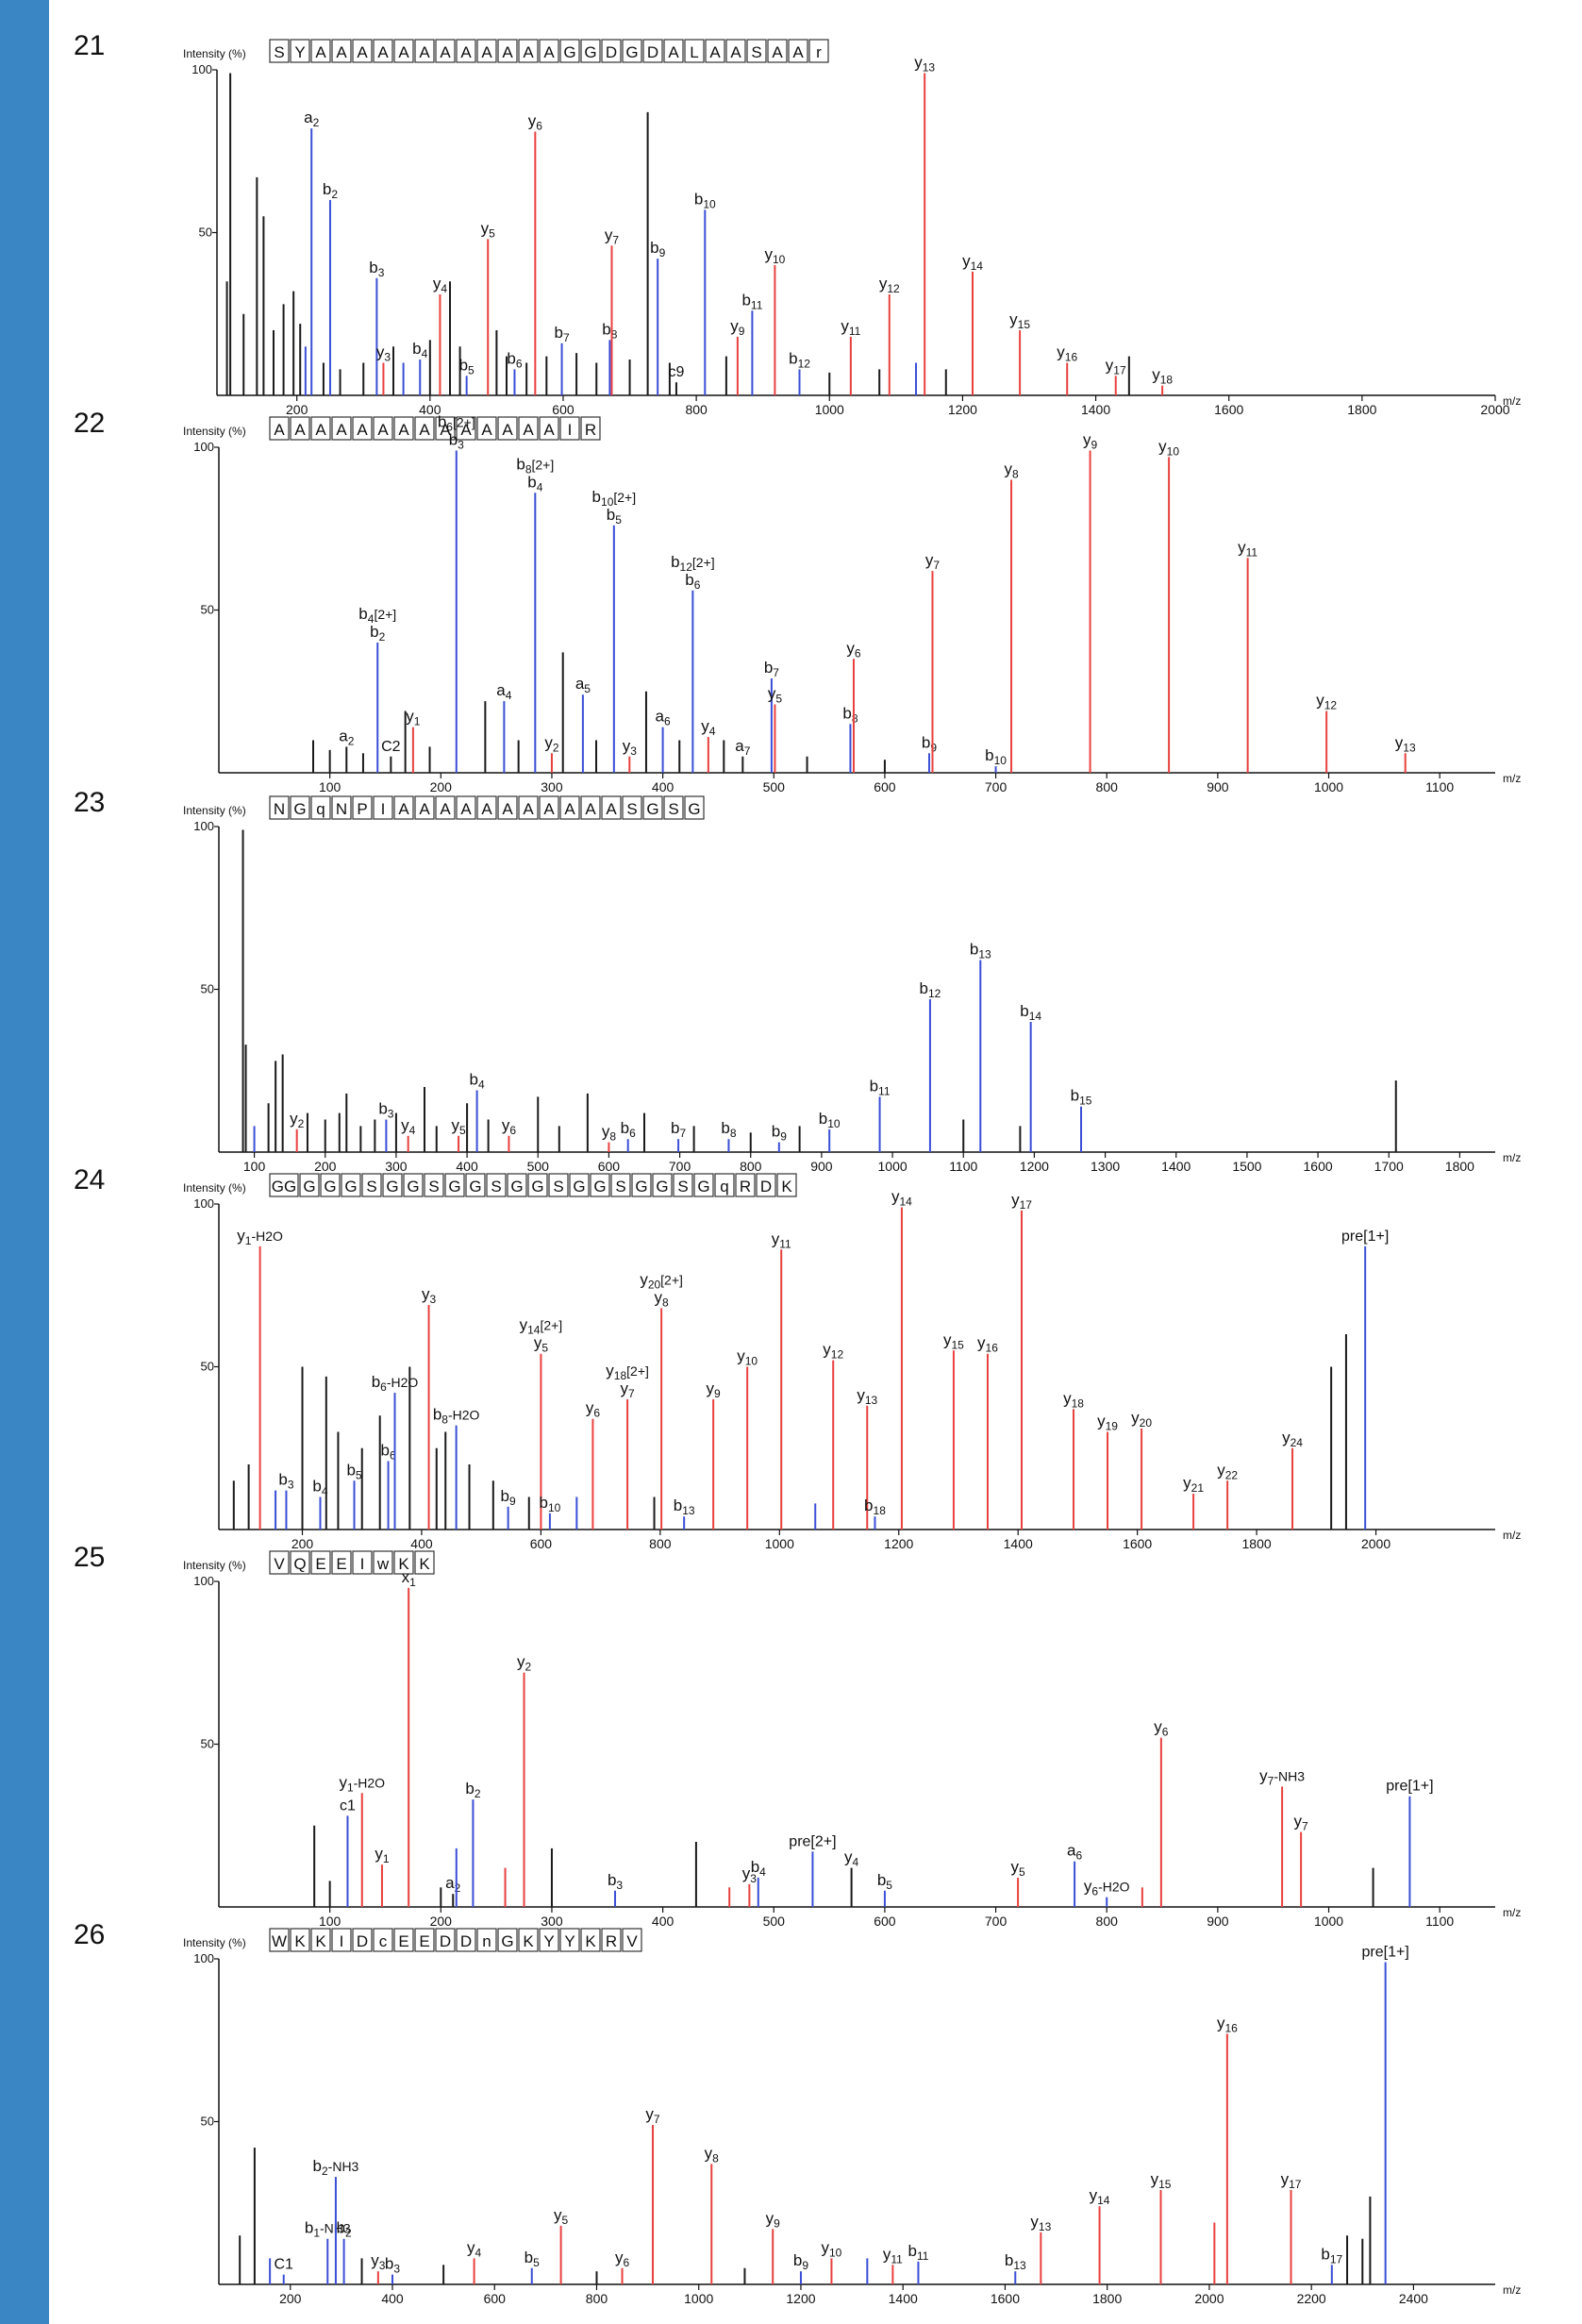  What do you see at coordinates (996, 756) in the screenshot?
I see `peak-label: b10` at bounding box center [996, 756].